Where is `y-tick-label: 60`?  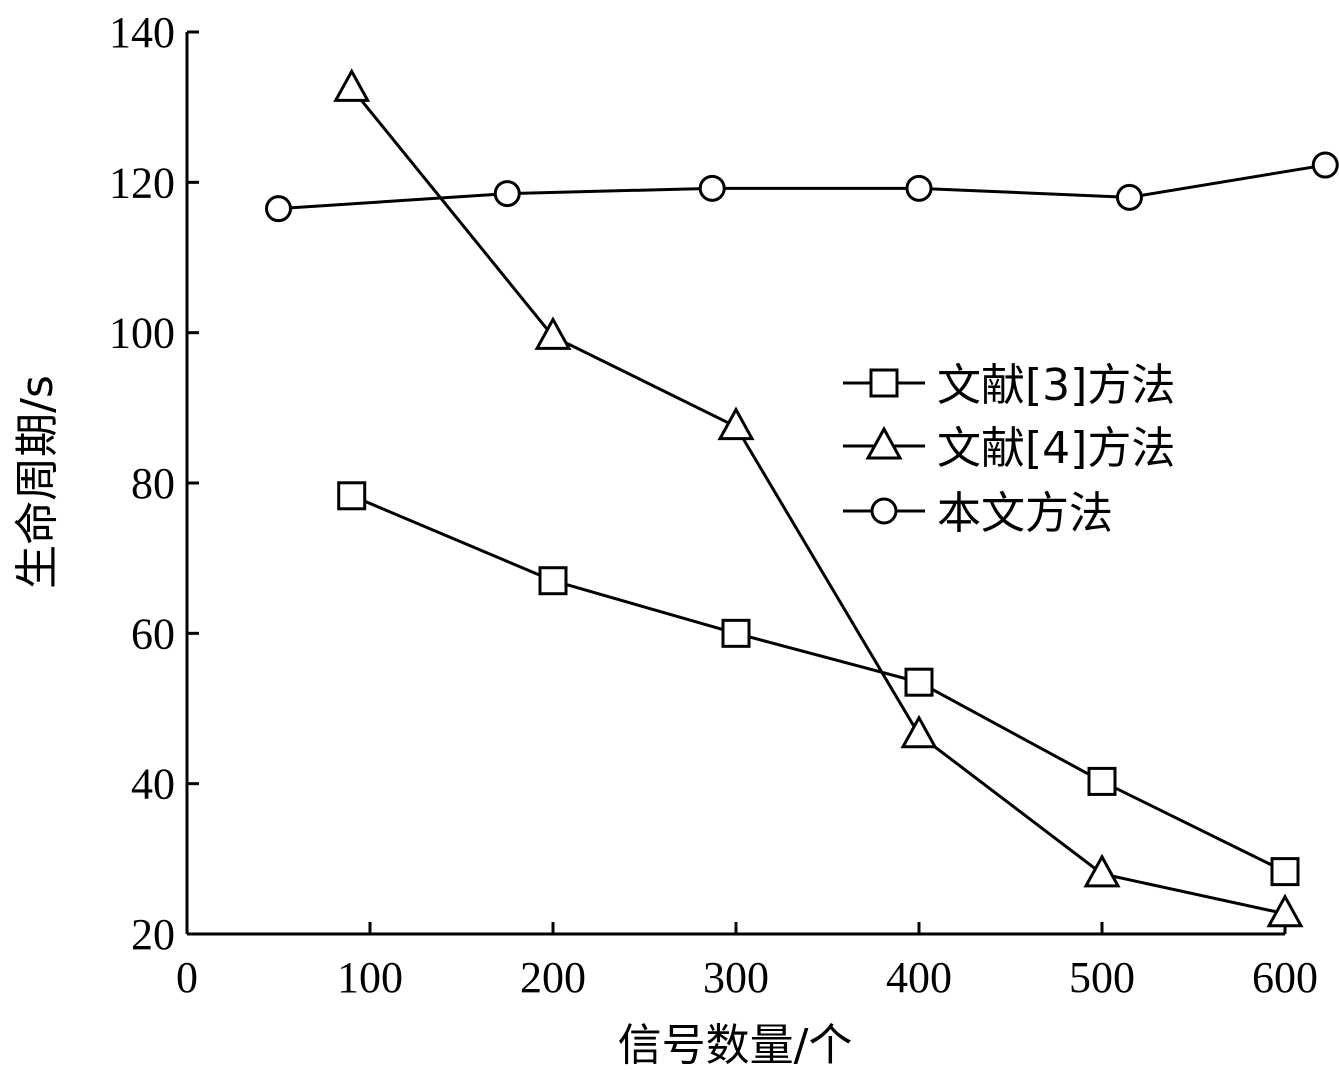
y-tick-label: 60 is located at coordinates (153, 633).